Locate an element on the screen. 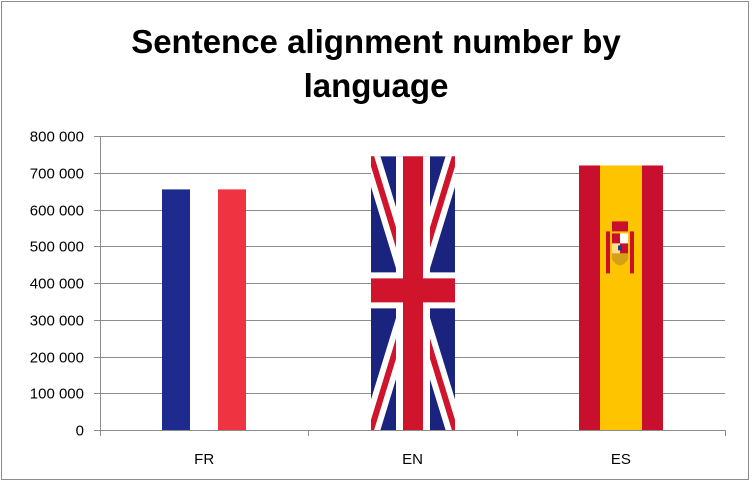 This screenshot has height=483, width=752. arms-base is located at coordinates (620, 259).